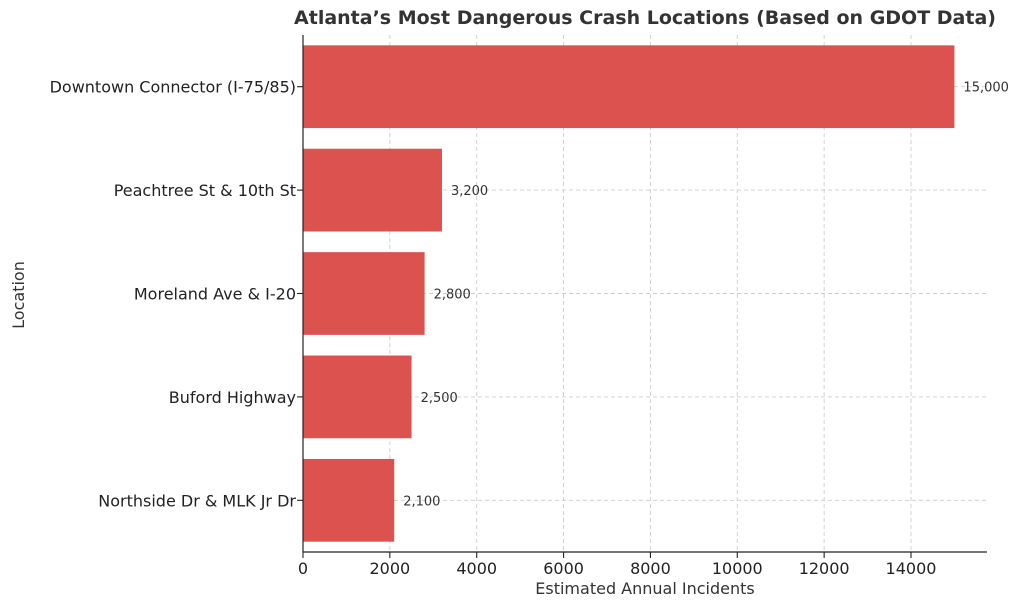 This screenshot has width=1024, height=608. Describe the element at coordinates (303, 568) in the screenshot. I see `x-tick-label: 0` at that location.